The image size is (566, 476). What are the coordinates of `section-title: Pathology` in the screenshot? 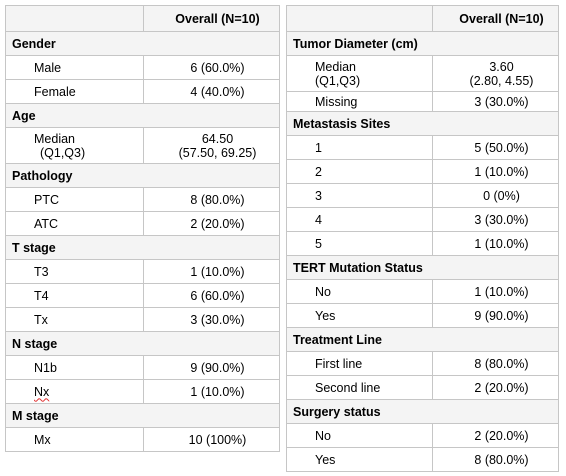 It's located at (142, 175).